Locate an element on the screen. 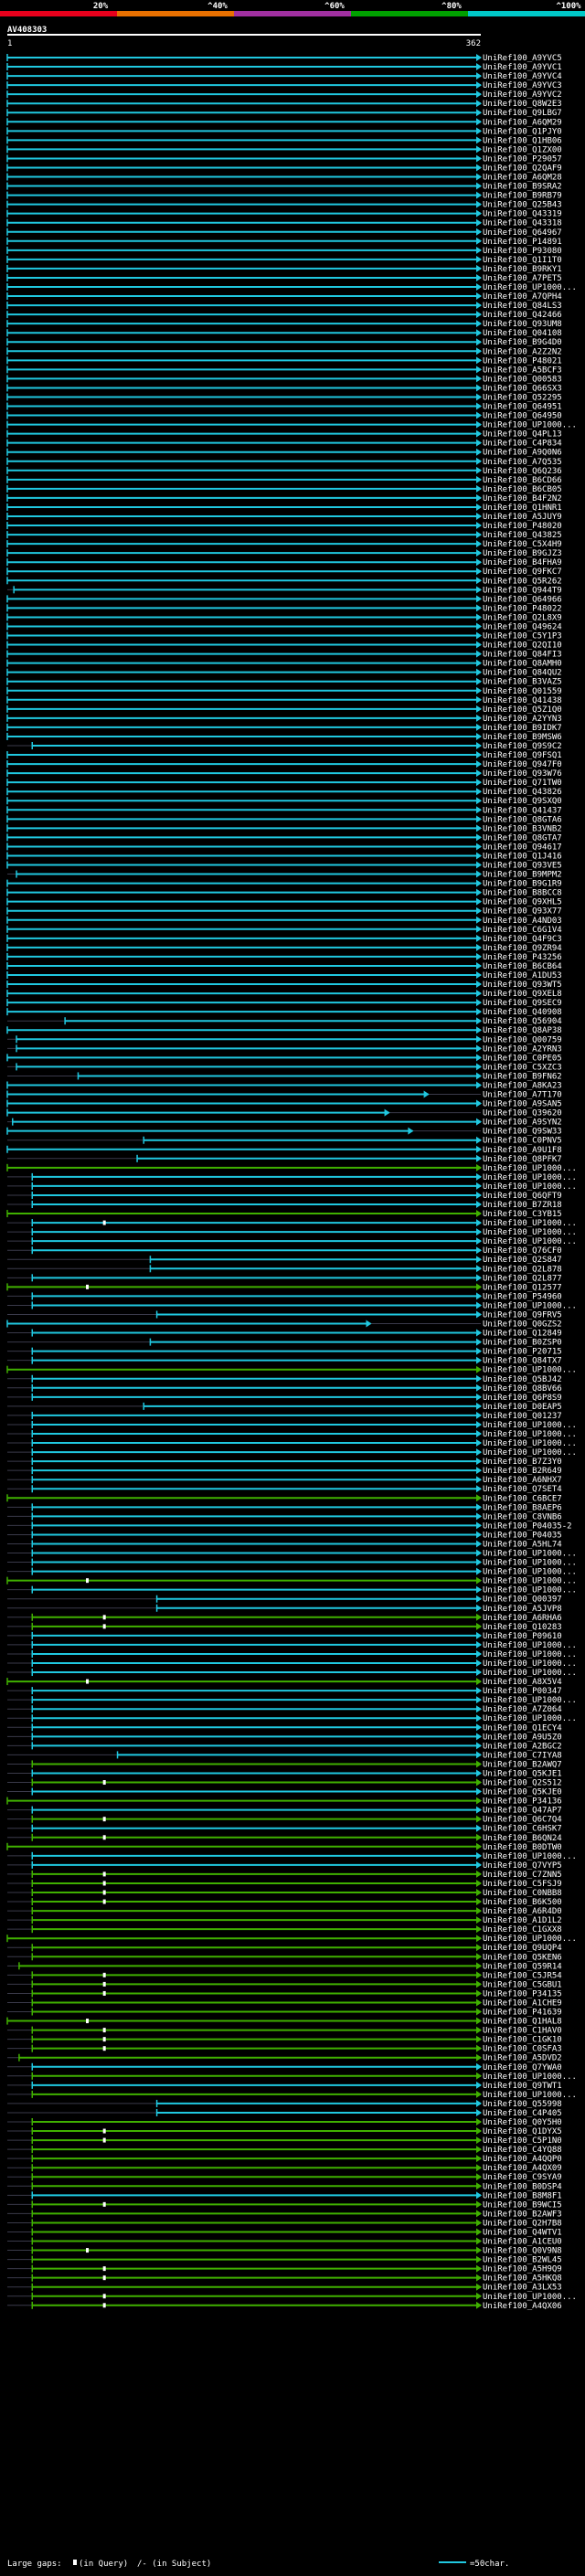  hit-label: UniRef100_P00347 is located at coordinates (522, 1691).